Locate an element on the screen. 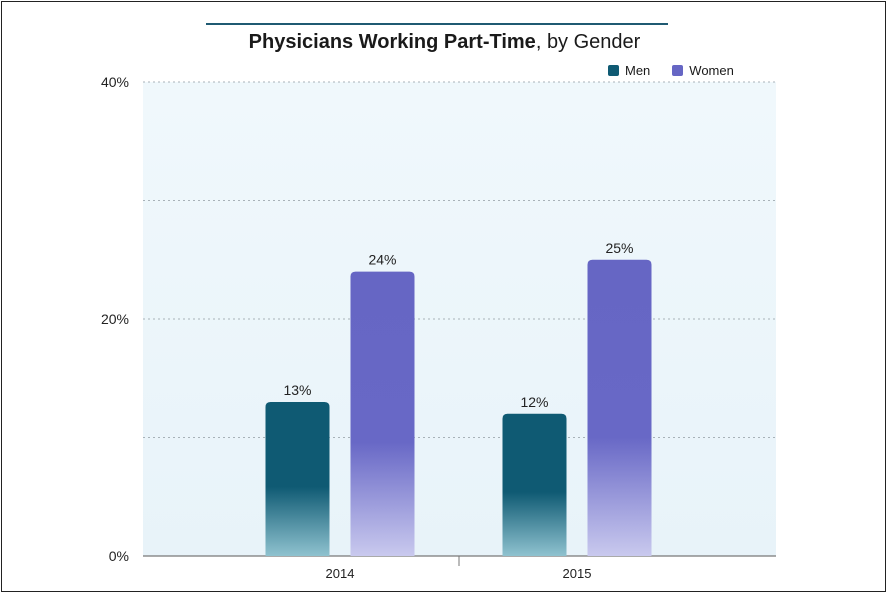 The image size is (889, 595). bar-women-2015 is located at coordinates (619, 407).